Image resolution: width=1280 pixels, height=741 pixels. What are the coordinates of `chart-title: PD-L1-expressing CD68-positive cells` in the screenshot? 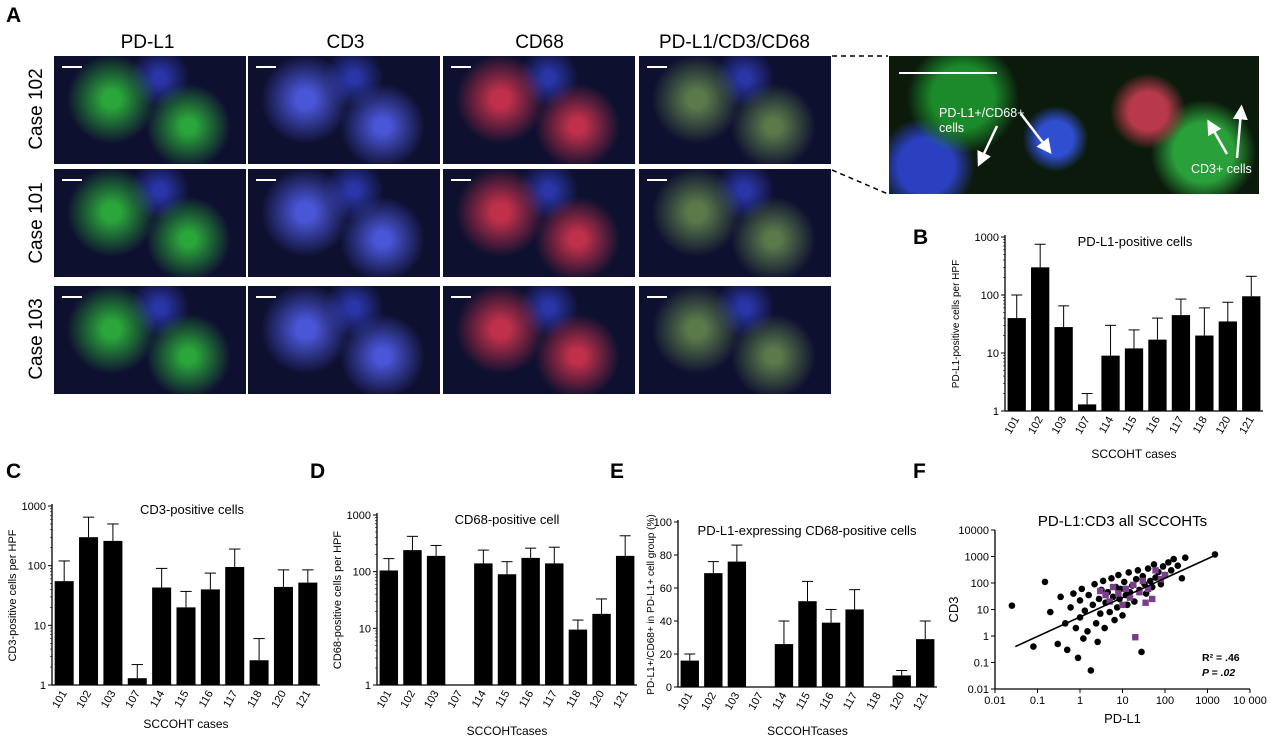 It's located at (807, 530).